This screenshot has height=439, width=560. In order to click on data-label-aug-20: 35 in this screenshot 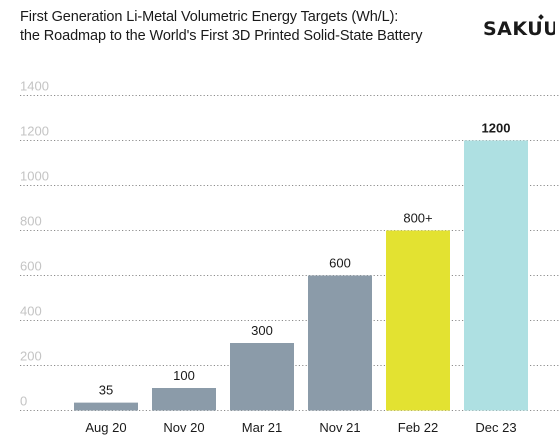, I will do `click(106, 390)`.